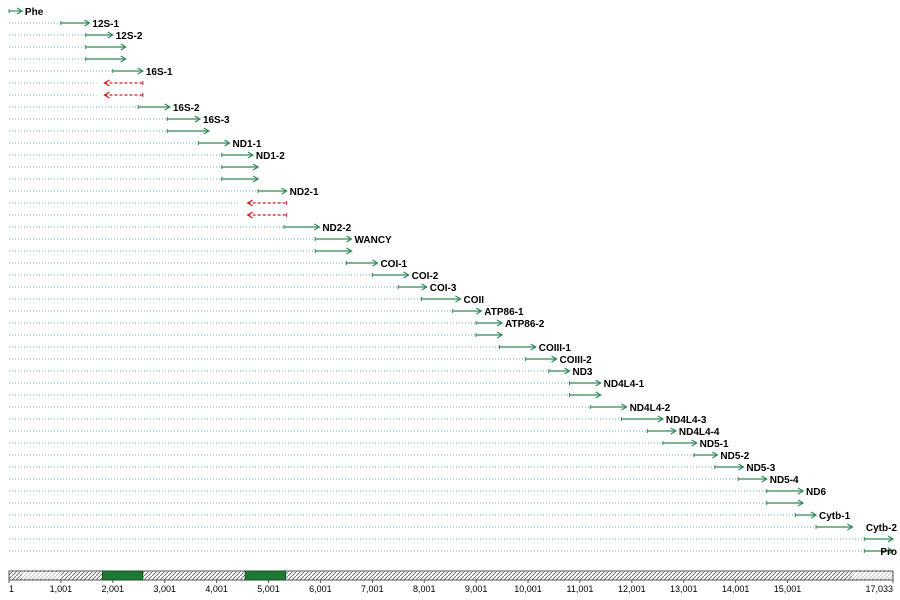 This screenshot has height=600, width=900. Describe the element at coordinates (528, 589) in the screenshot. I see `tick-label: 10,001` at that location.